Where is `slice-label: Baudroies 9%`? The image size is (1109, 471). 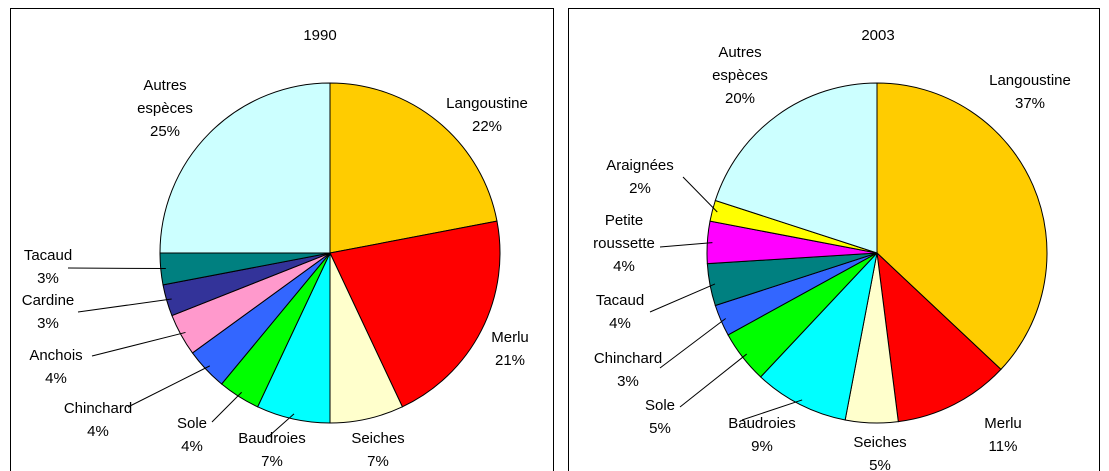
slice-label: Baudroies 9% is located at coordinates (762, 435).